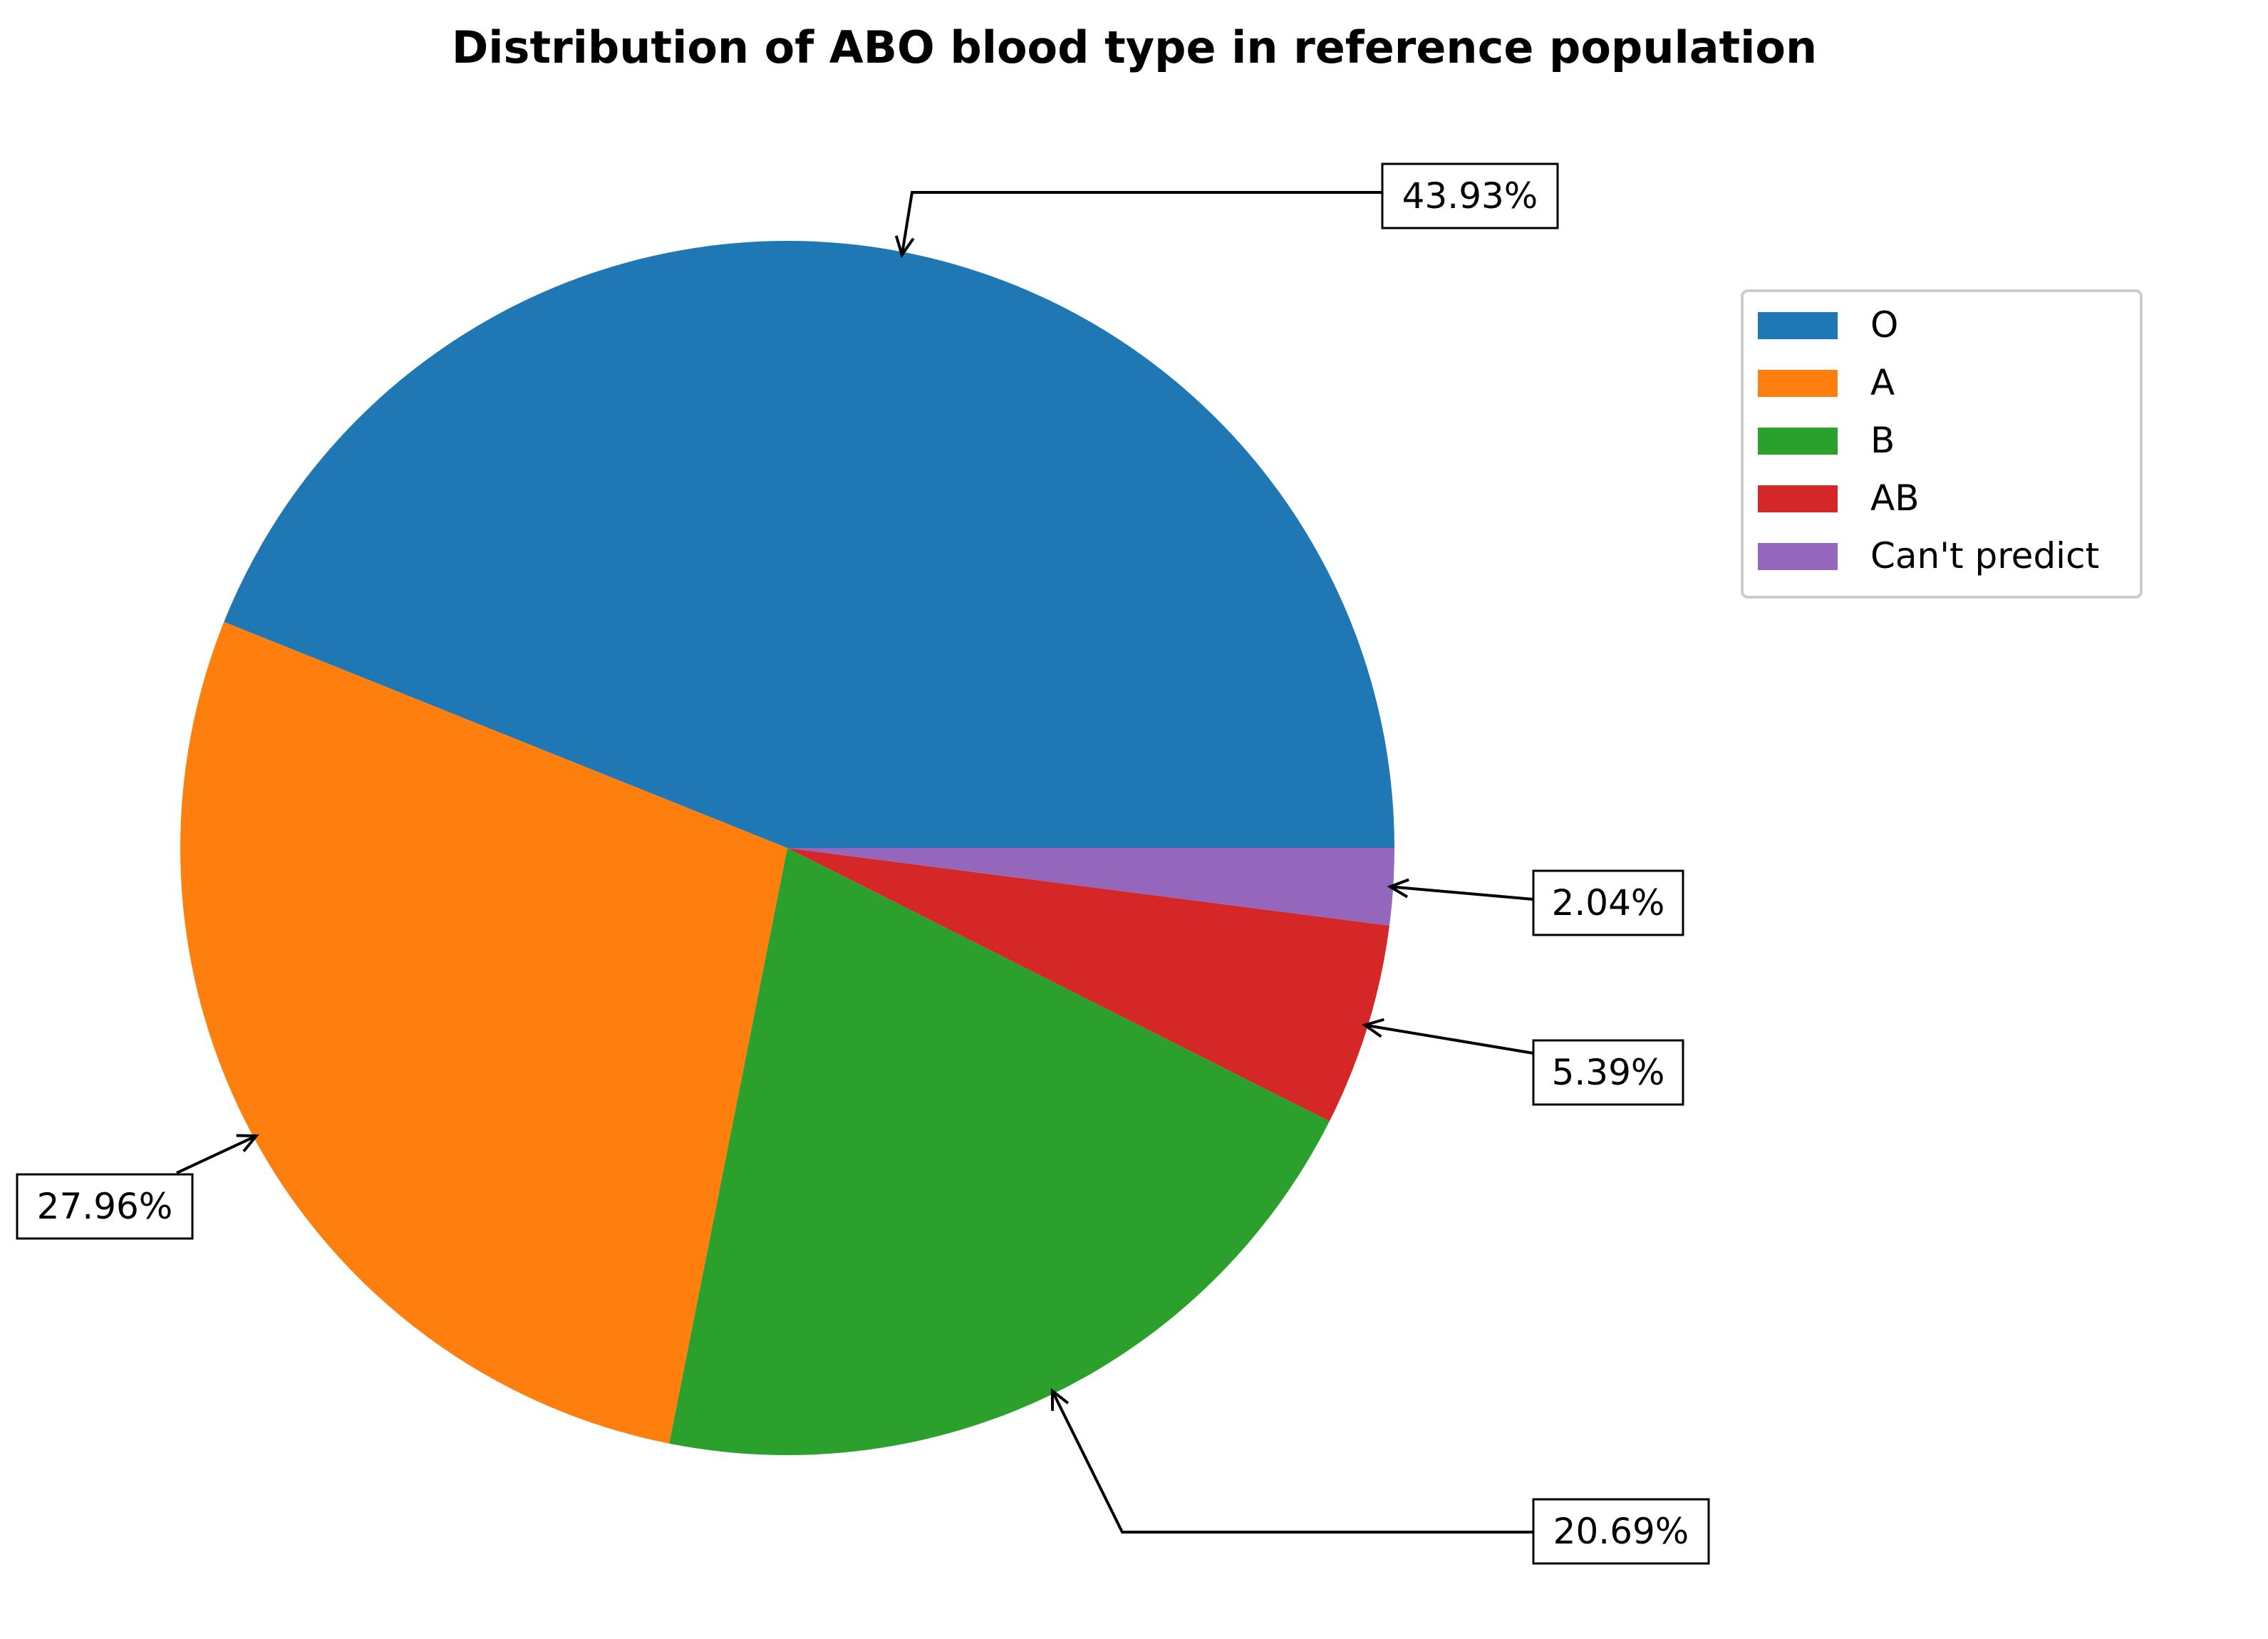 The height and width of the screenshot is (1639, 2268). I want to click on legend-label-o: O, so click(1884, 325).